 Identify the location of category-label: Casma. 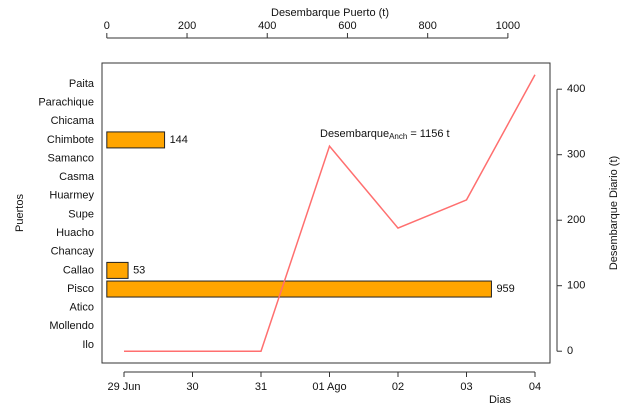
(77, 177).